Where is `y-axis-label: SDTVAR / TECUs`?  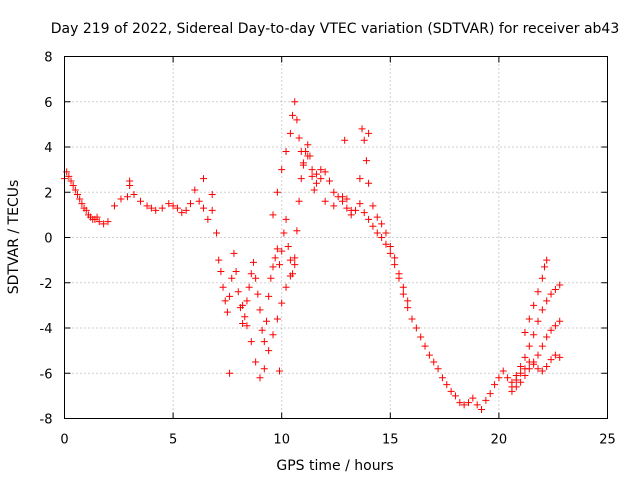
y-axis-label: SDTVAR / TECUs is located at coordinates (14, 237).